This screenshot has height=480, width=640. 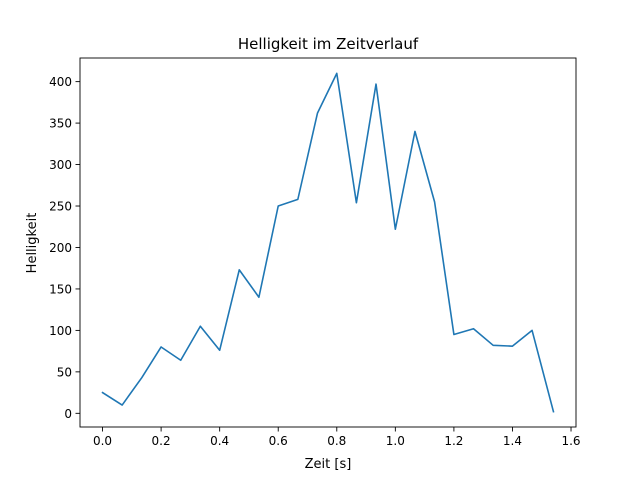 I want to click on x-tick-label: 0.0, so click(x=102, y=441).